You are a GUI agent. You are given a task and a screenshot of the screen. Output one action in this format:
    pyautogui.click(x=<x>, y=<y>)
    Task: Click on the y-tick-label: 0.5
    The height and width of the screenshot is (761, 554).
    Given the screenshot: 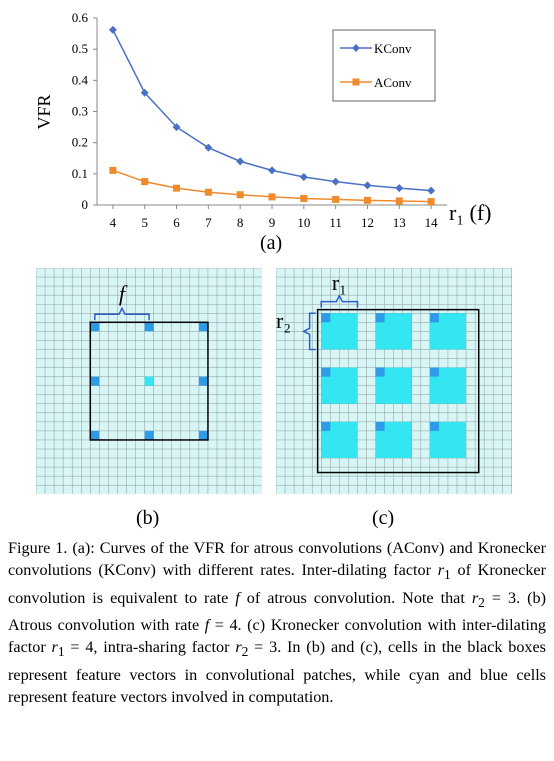 What is the action you would take?
    pyautogui.click(x=80, y=48)
    